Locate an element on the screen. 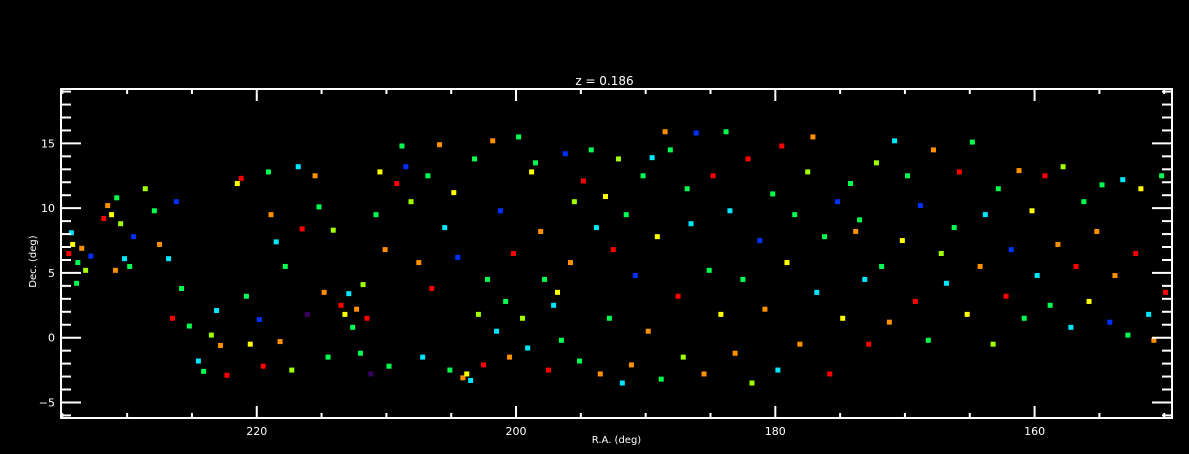 The width and height of the screenshot is (1189, 454). x-tick-label: 180 is located at coordinates (775, 431).